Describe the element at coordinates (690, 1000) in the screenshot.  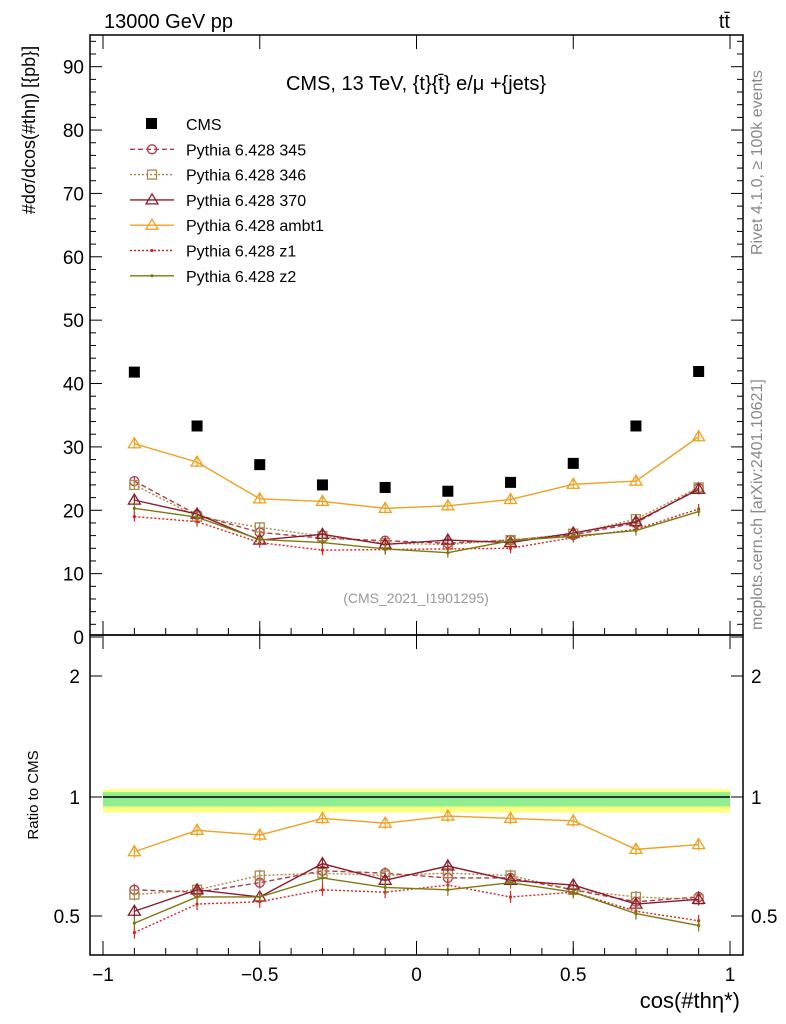
I see `x-axis-label: cos(#thη*)` at that location.